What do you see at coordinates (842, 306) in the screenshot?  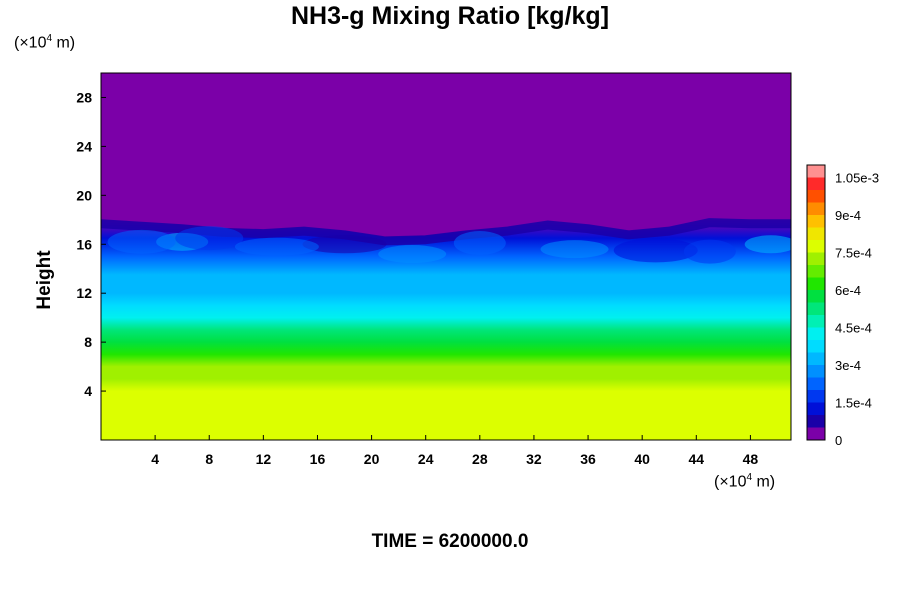 I see `colorbar: 0 1.5e-4 3e-4 4.5e-4 6e-4 7.5e-4 9e-4 1.05e-3` at bounding box center [842, 306].